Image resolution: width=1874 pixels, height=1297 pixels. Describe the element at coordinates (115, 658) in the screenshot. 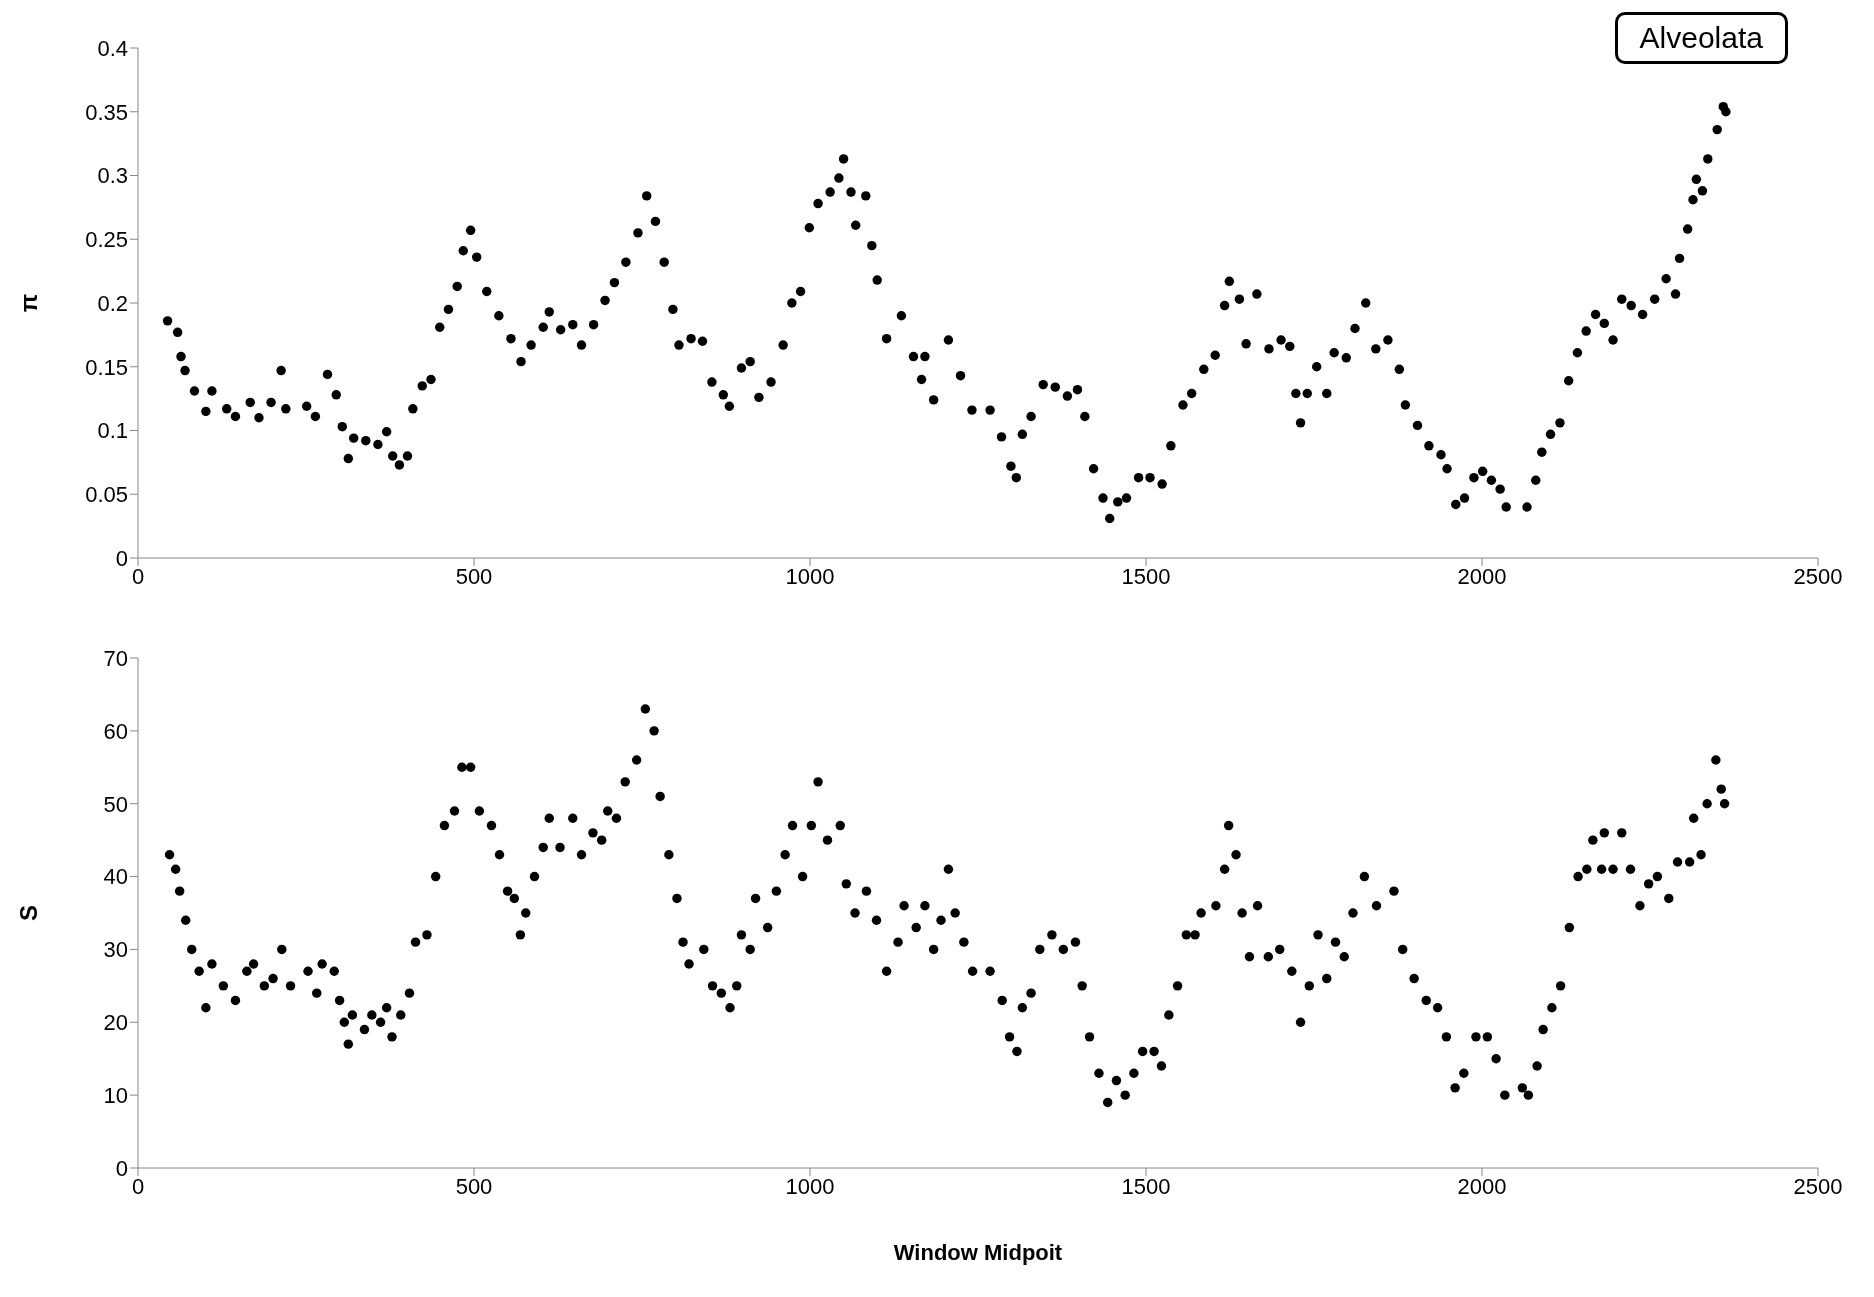

I see `y-tick-label: 70` at that location.